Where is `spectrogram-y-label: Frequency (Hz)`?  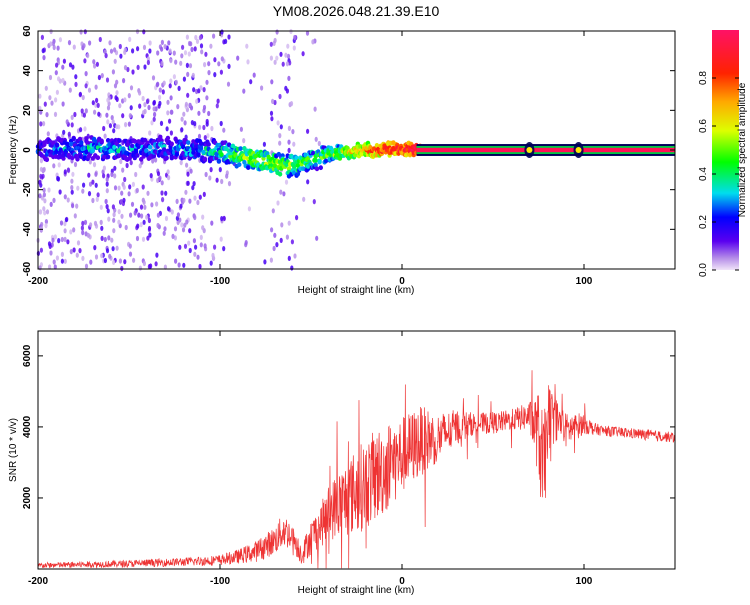 spectrogram-y-label: Frequency (Hz) is located at coordinates (13, 150).